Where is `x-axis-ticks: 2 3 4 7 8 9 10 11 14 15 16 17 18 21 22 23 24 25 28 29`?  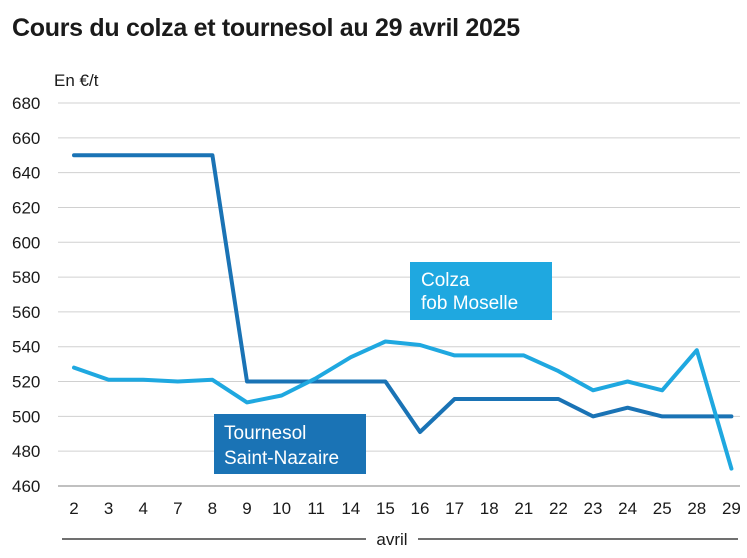 x-axis-ticks: 2 3 4 7 8 9 10 11 14 15 16 17 18 21 22 23 24 25 28 29 is located at coordinates (405, 508).